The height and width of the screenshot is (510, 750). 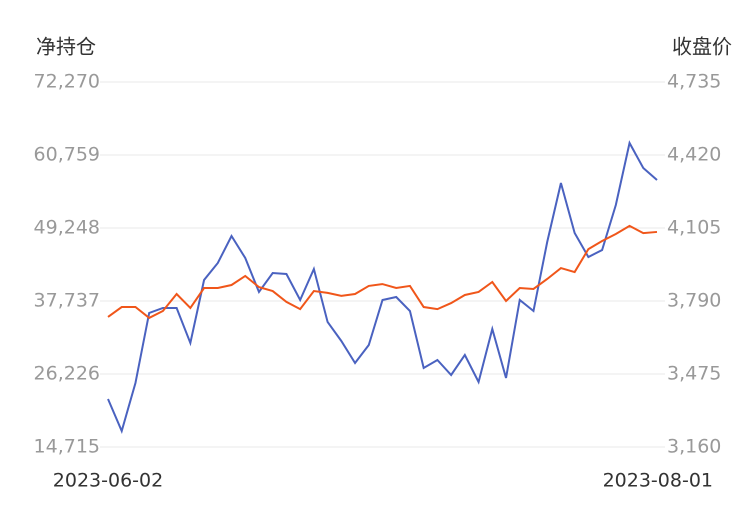 What do you see at coordinates (67, 155) in the screenshot?
I see `y-tick-label: 60,759` at bounding box center [67, 155].